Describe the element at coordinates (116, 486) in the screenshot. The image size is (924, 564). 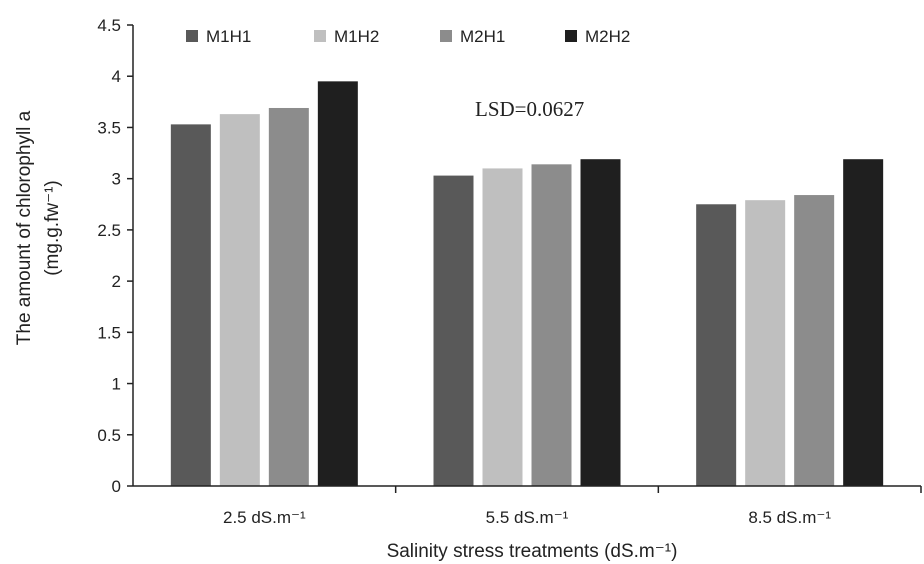
I see `y-tick-label: 0` at that location.